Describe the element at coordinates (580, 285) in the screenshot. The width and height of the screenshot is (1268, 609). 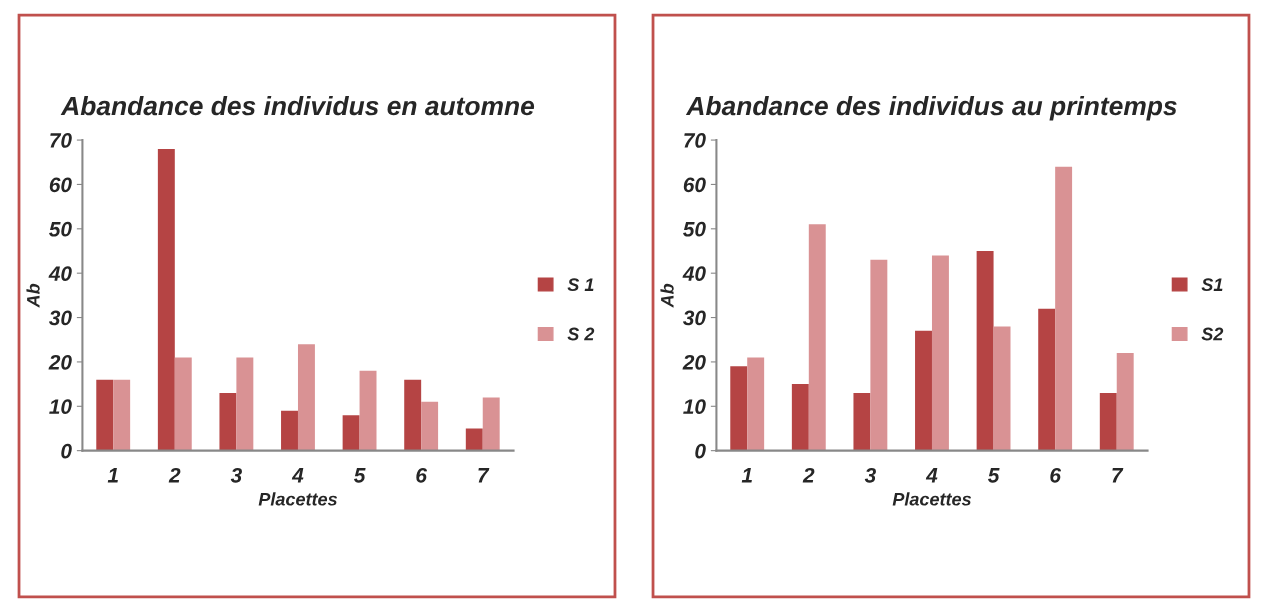
I see `legend-label: S 1` at that location.